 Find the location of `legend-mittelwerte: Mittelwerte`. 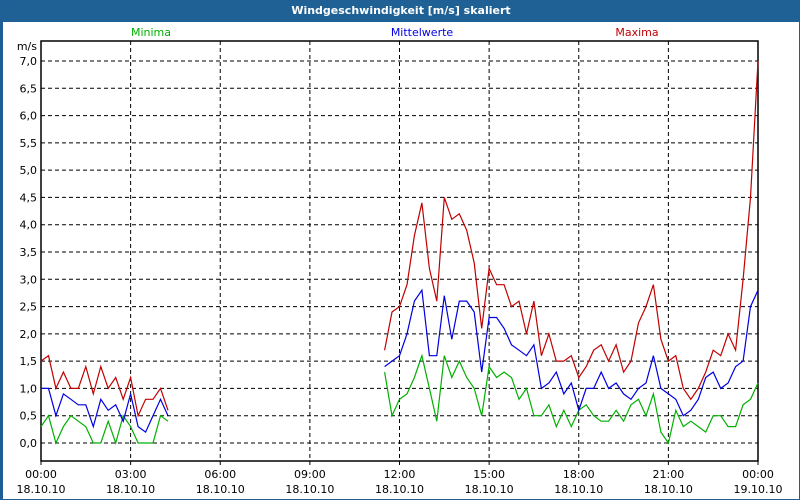

legend-mittelwerte: Mittelwerte is located at coordinates (422, 32).